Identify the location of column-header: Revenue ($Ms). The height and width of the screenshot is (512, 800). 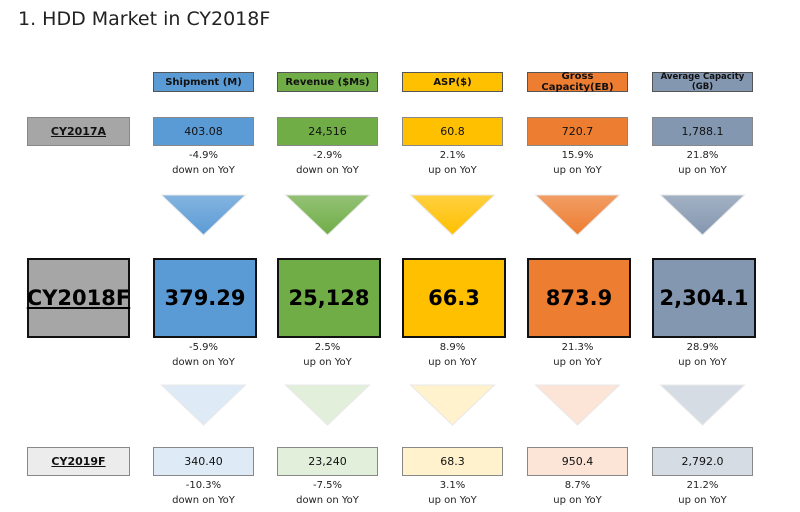
(327, 82).